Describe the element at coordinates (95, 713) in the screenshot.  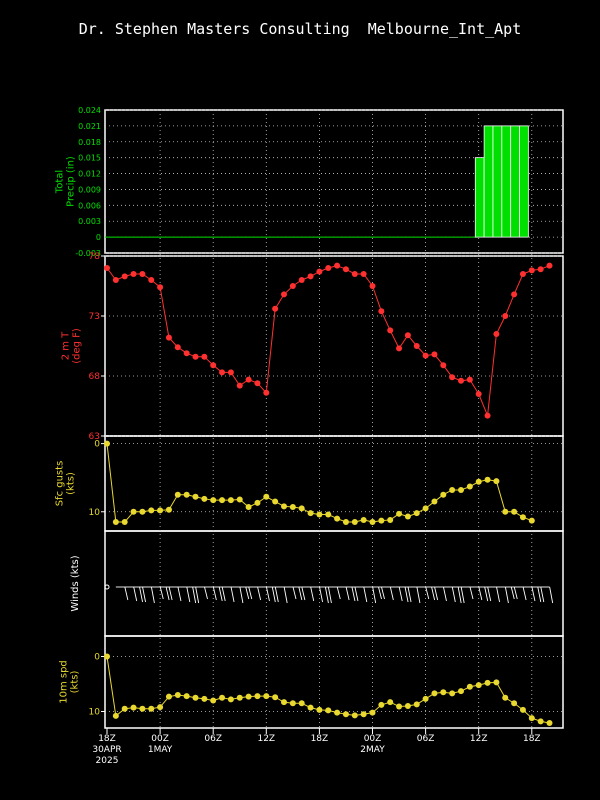
I see `y-tick-label: 10` at that location.